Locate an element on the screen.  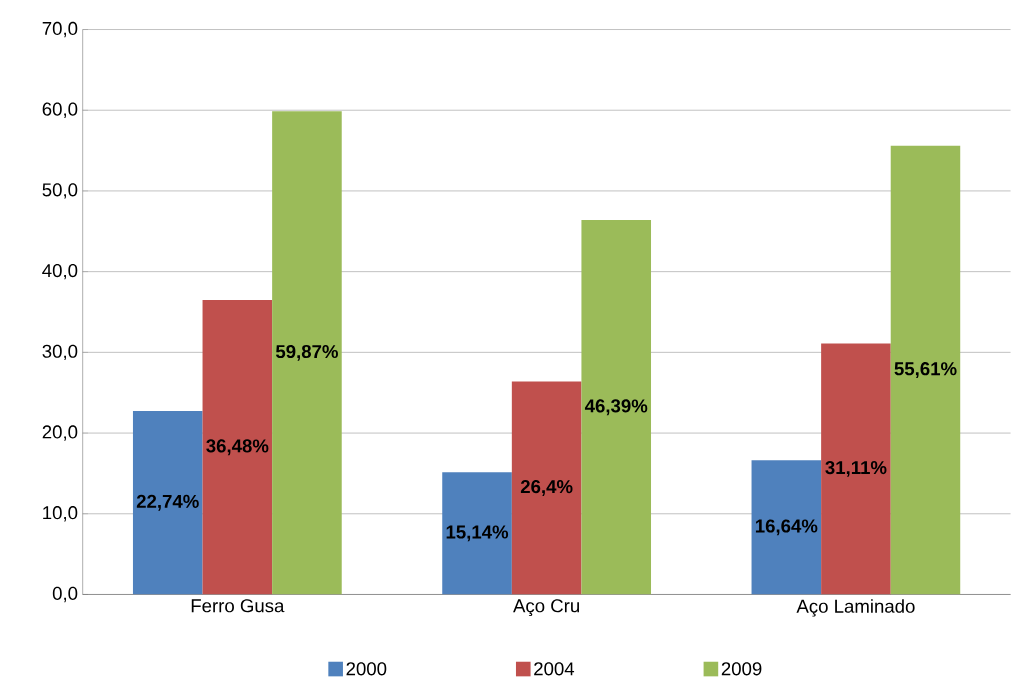
legend-label: 2009 is located at coordinates (741, 669).